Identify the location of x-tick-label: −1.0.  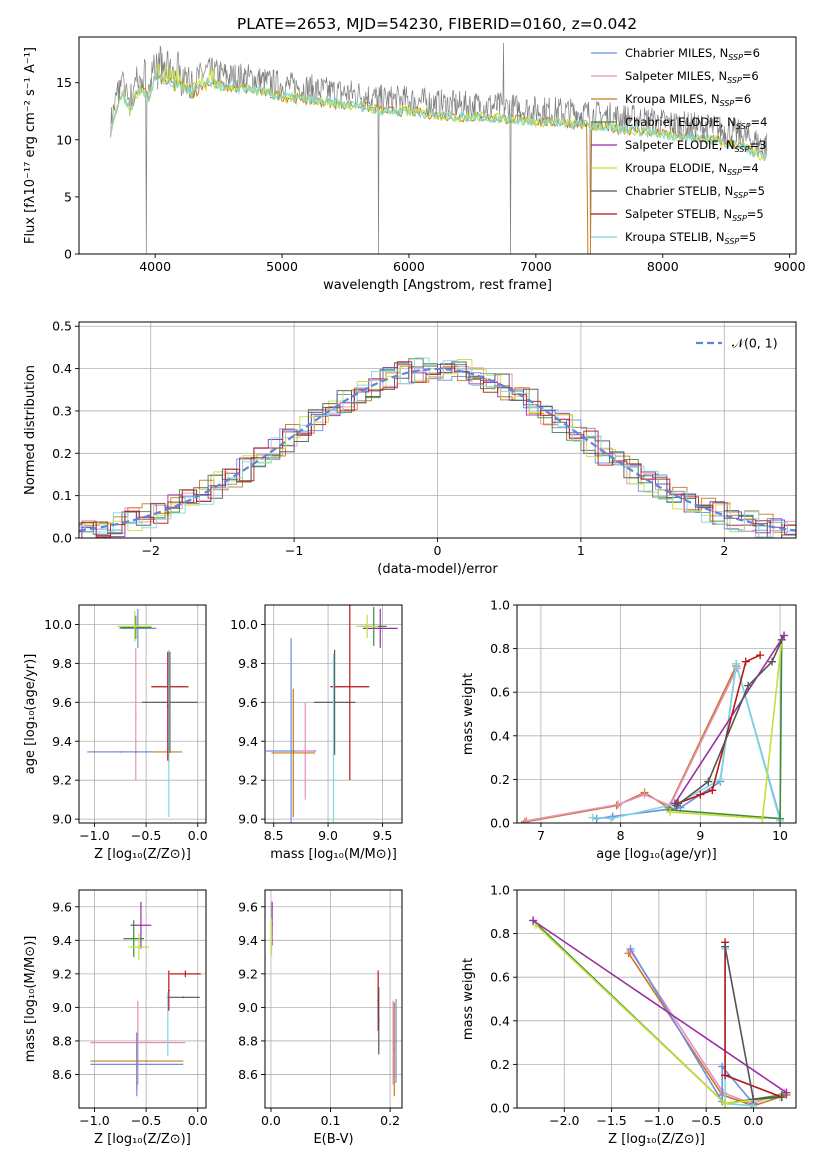
(659, 1120).